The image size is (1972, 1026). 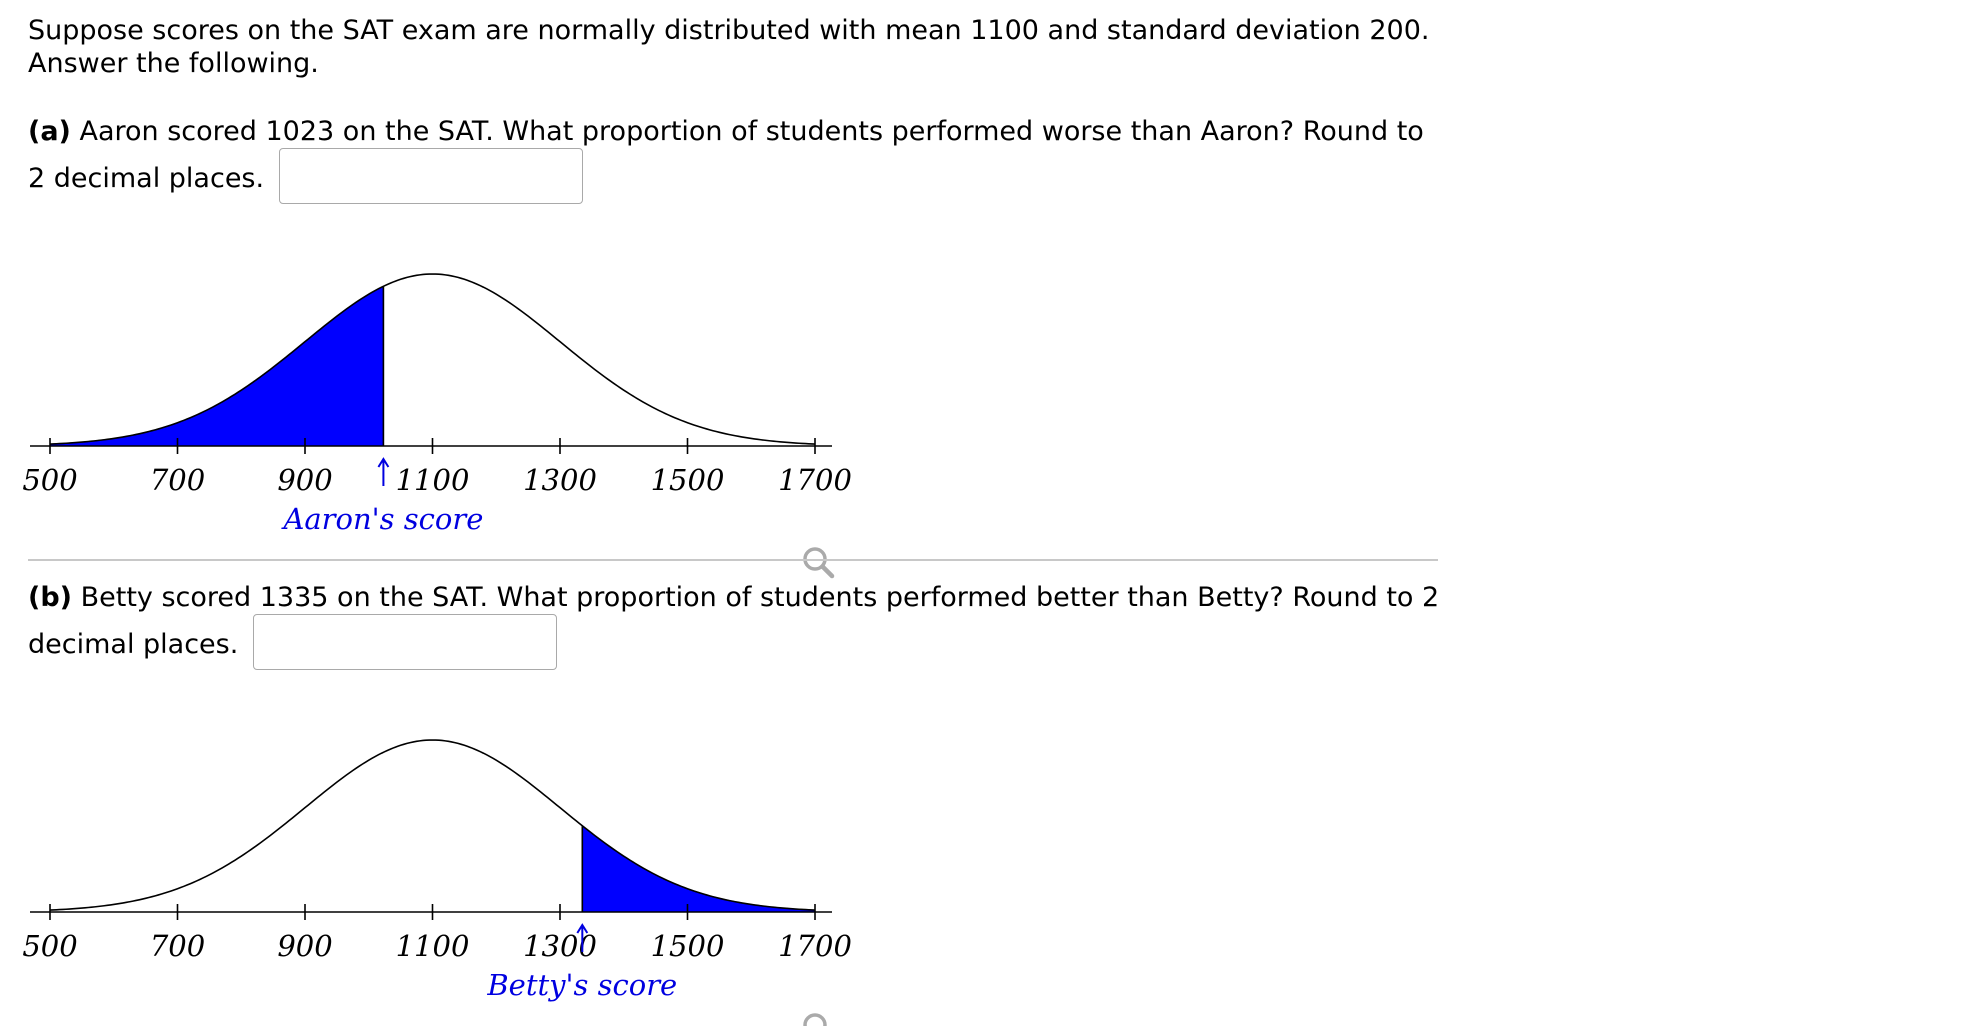 I want to click on score-marker: Betty's score, so click(x=581, y=962).